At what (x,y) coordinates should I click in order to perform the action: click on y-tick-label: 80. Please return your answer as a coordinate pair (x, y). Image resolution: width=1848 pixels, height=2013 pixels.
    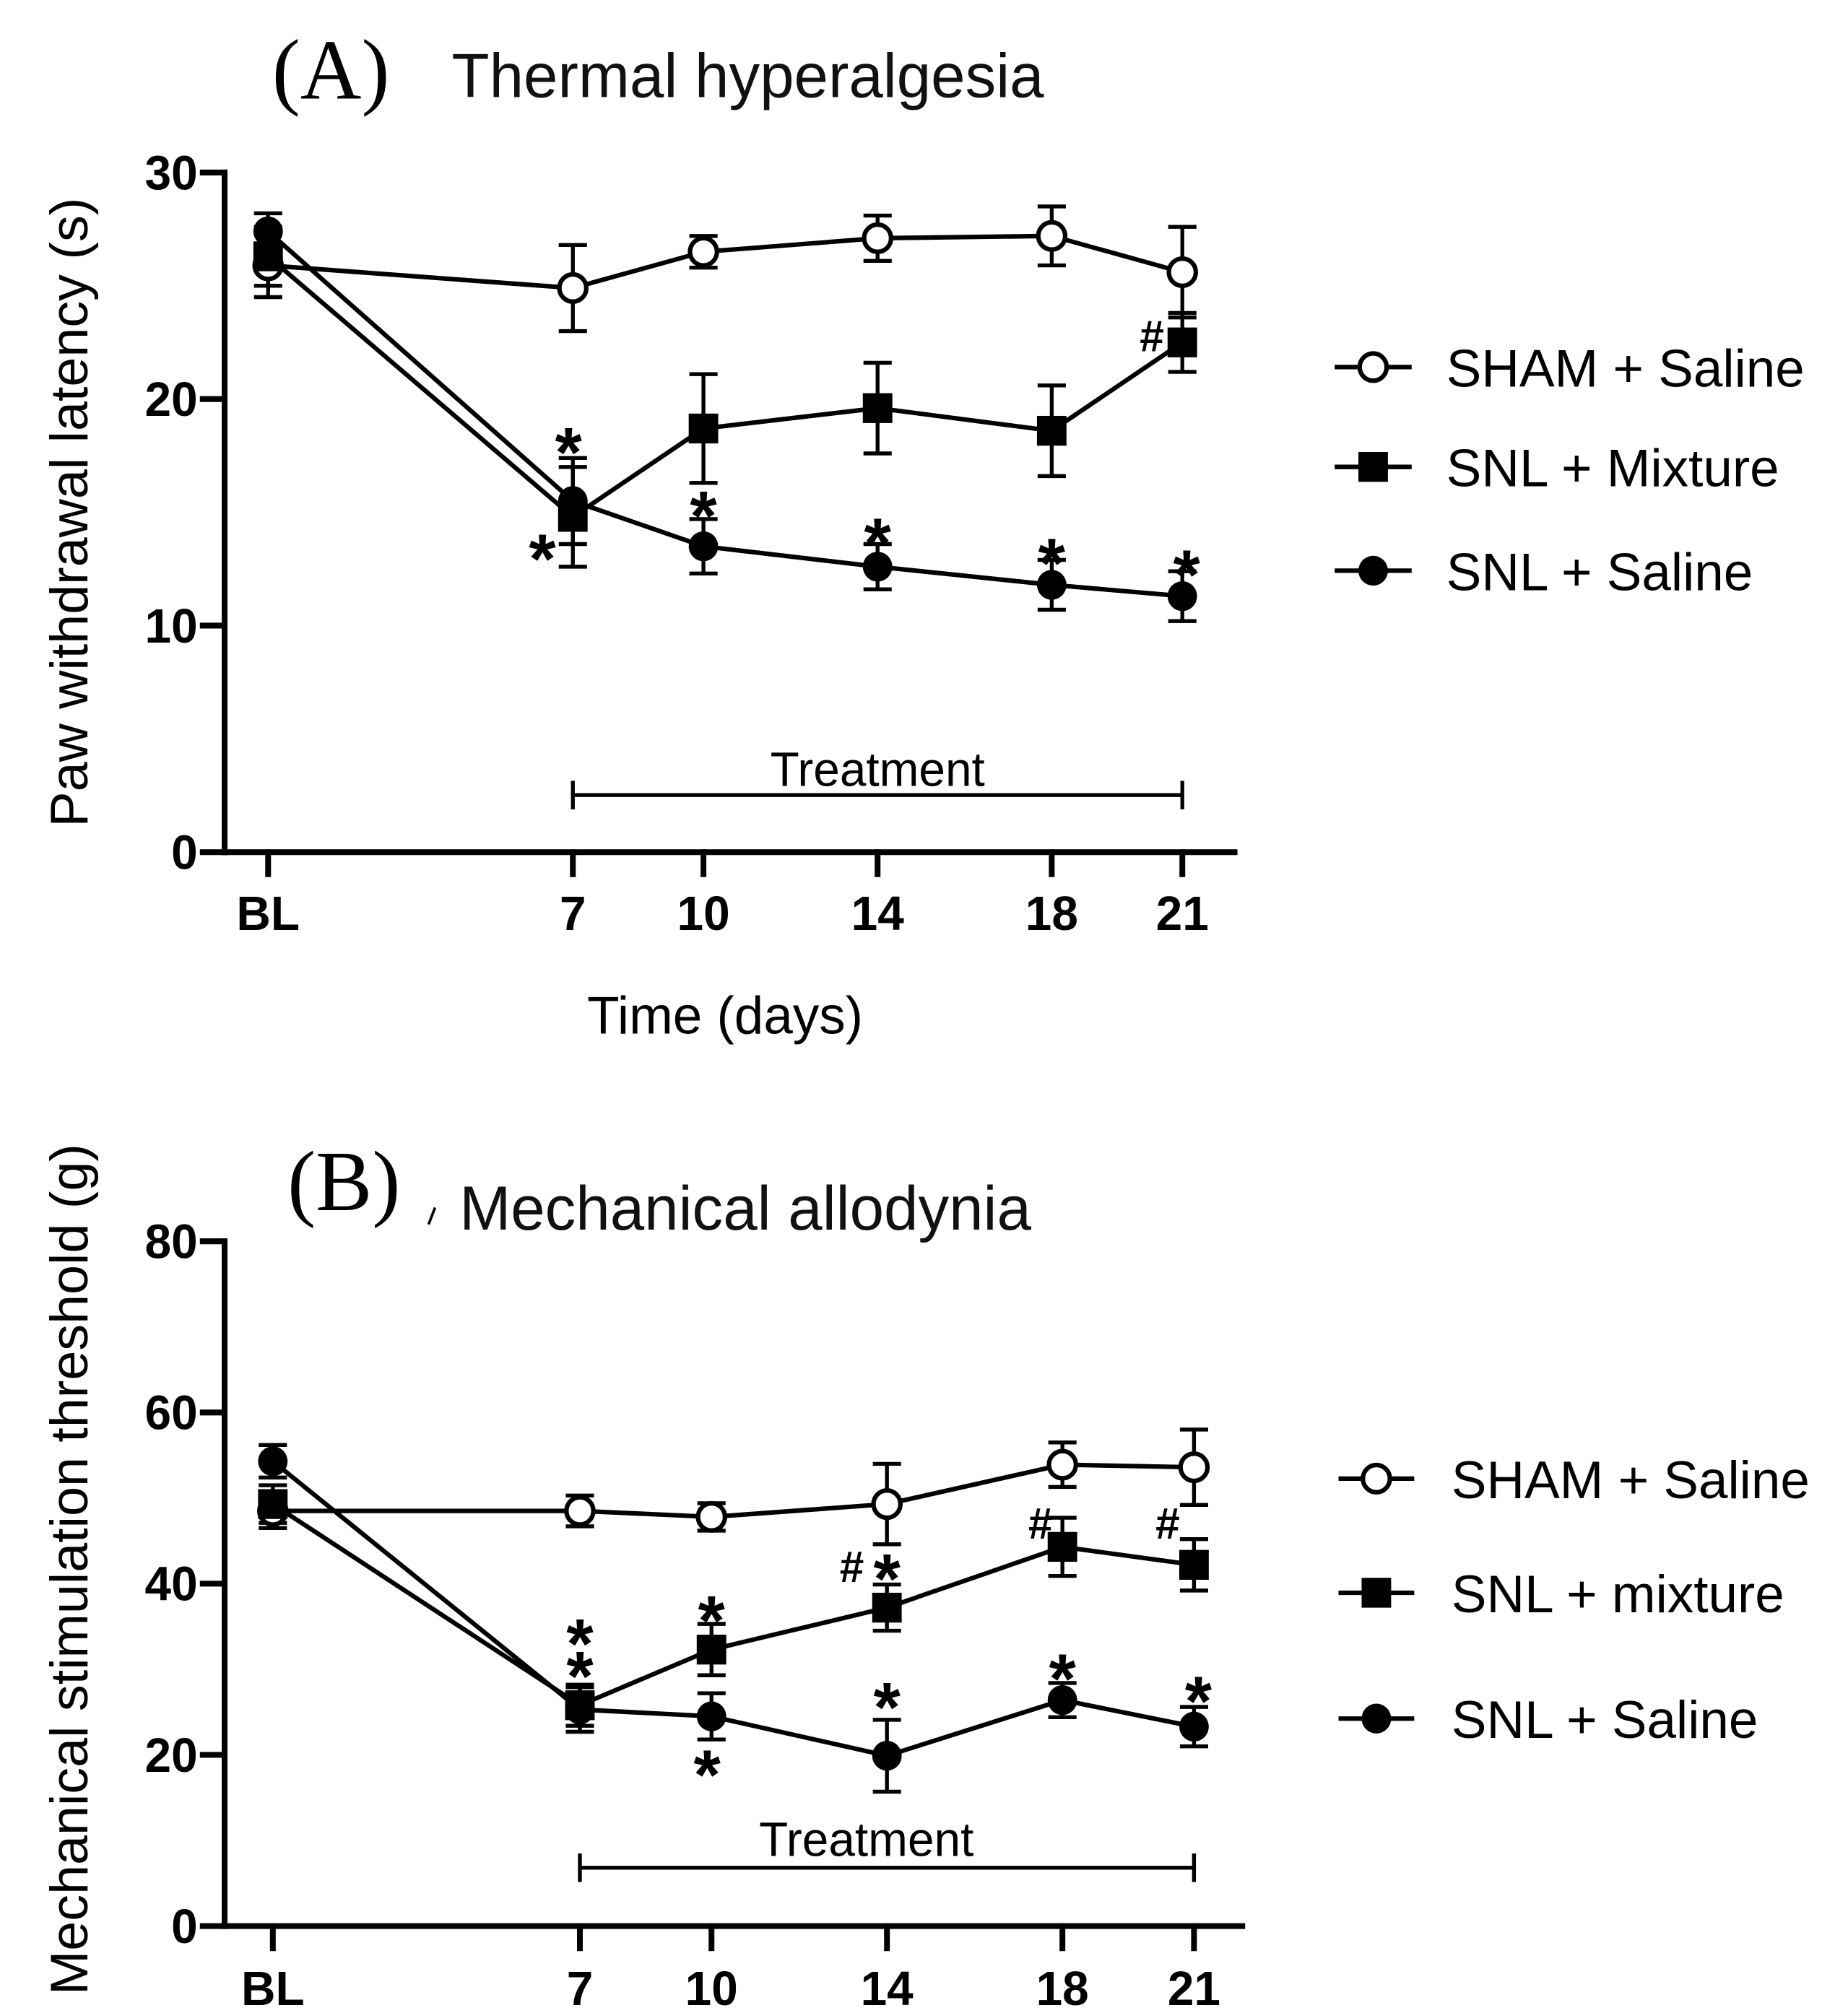
    Looking at the image, I should click on (172, 1242).